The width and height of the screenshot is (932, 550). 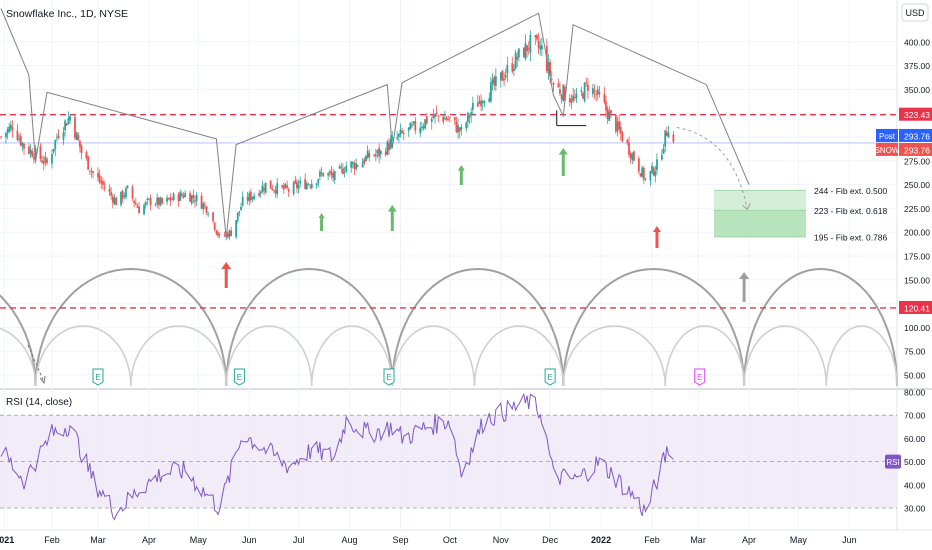 I want to click on last-price-tag-prefix-bg, so click(x=887, y=149).